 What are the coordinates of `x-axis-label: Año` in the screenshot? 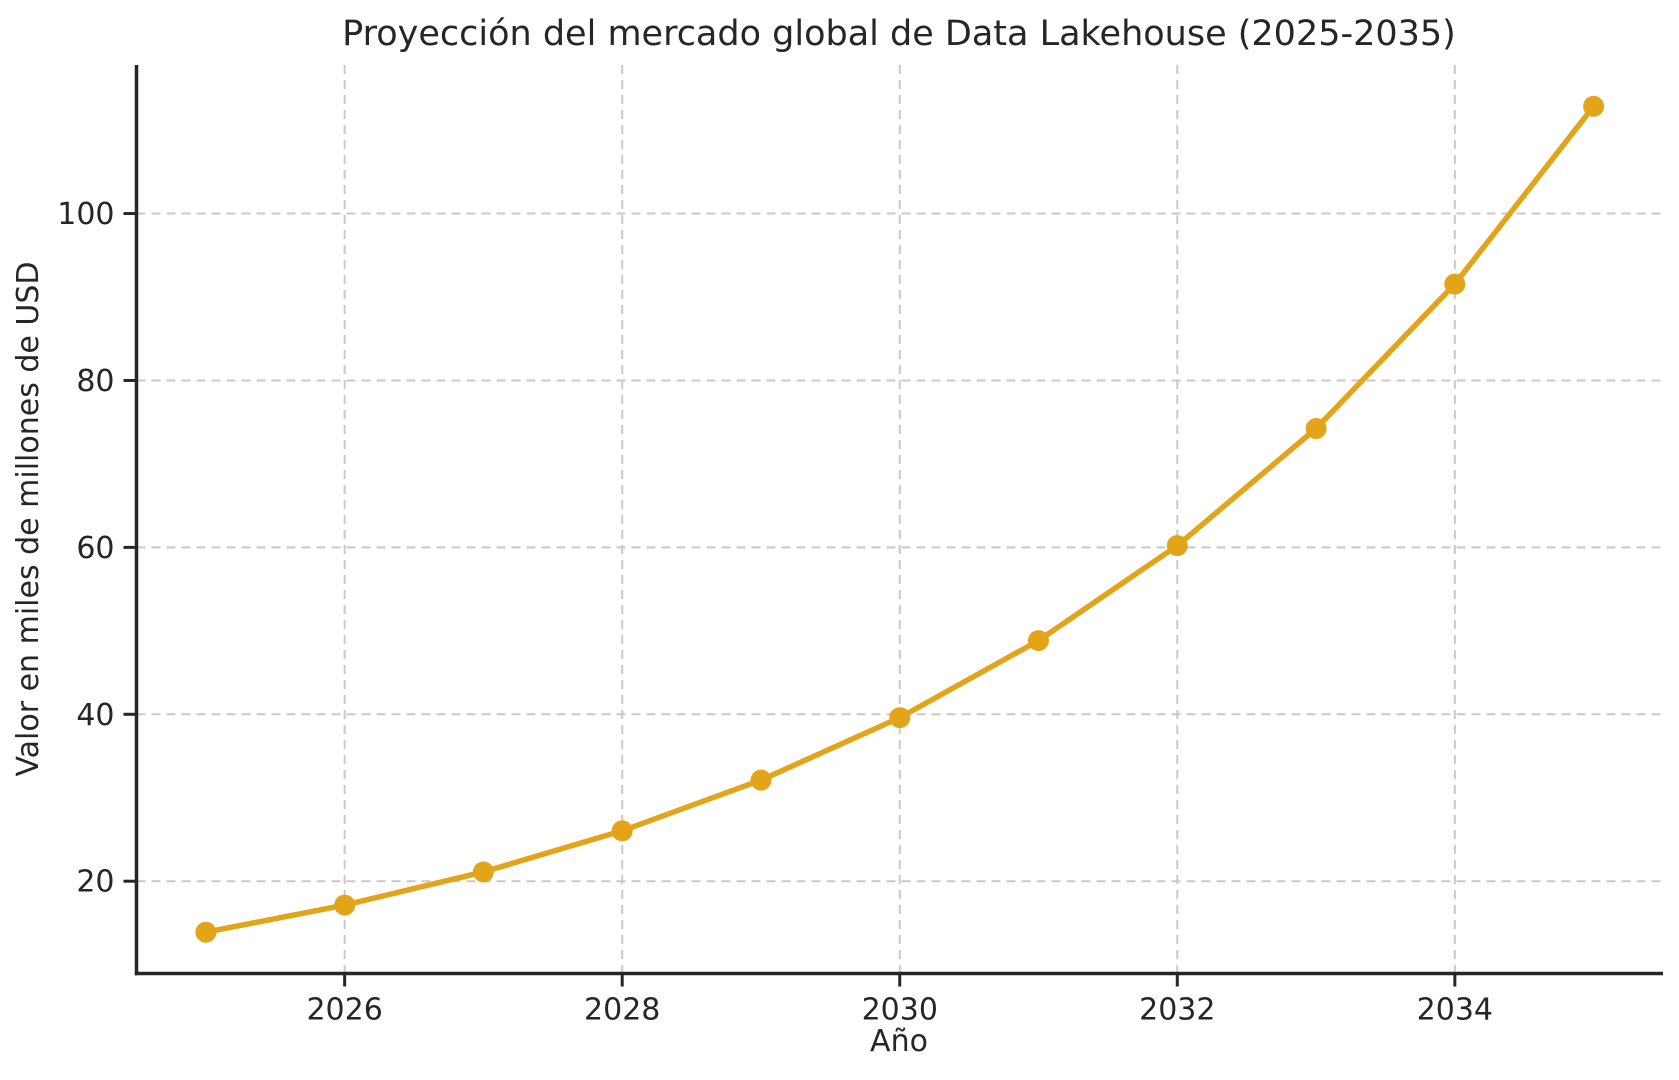 It's located at (899, 1041).